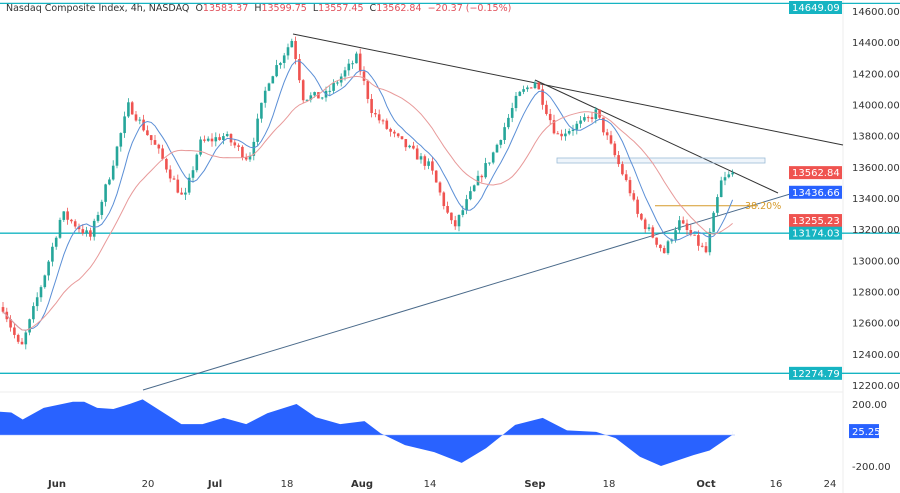 This screenshot has width=900, height=493. What do you see at coordinates (776, 484) in the screenshot?
I see `time-axis-tick: 16` at bounding box center [776, 484].